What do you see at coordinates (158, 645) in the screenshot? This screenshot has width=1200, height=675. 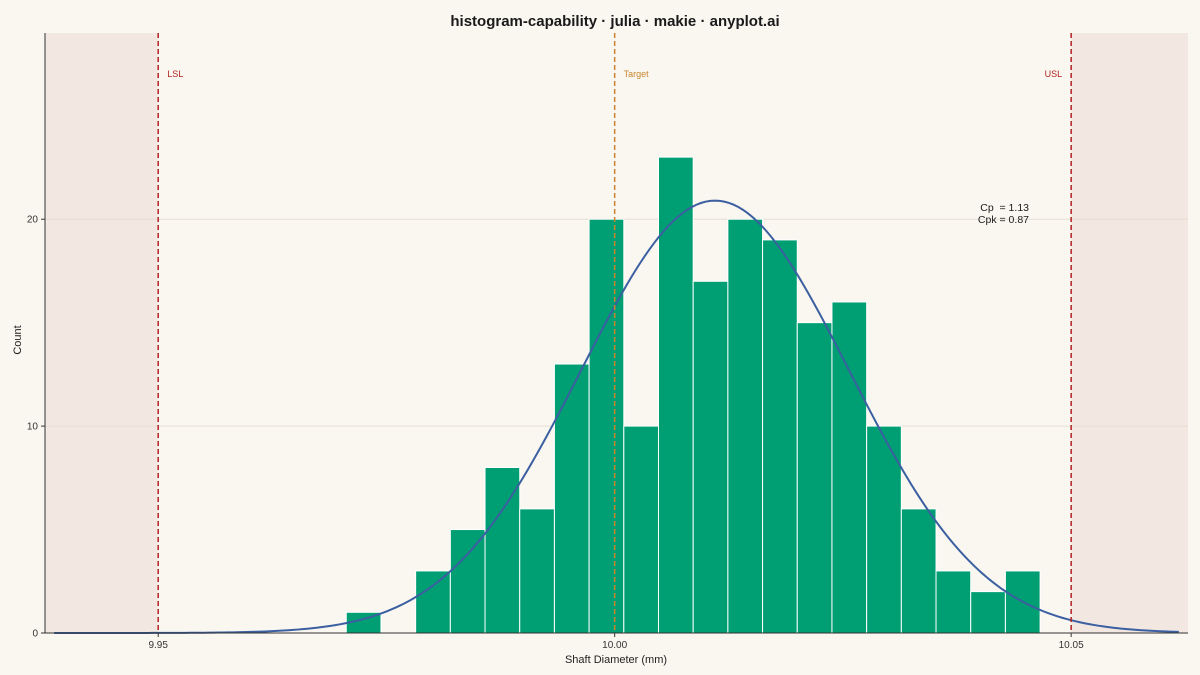 I see `x-tick-label: 9.95` at bounding box center [158, 645].